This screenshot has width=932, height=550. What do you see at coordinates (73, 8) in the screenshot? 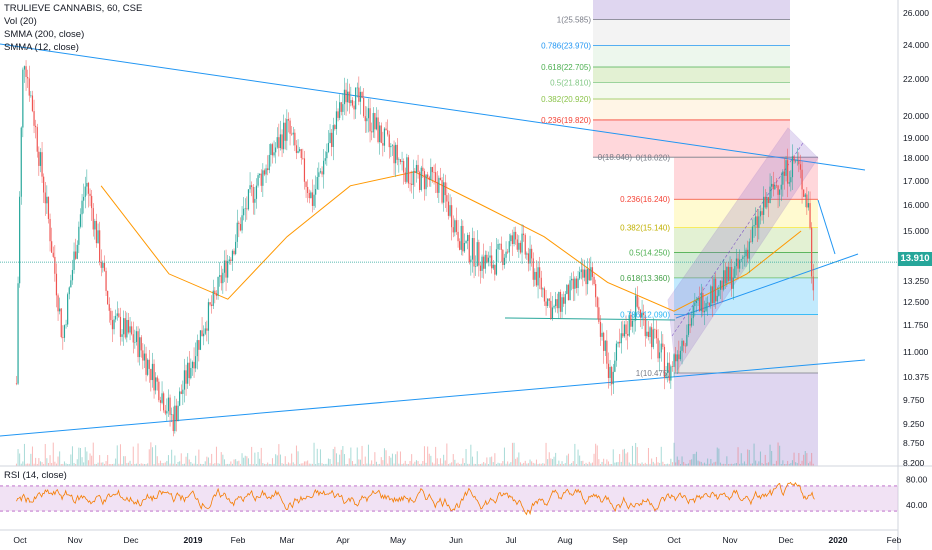
I see `symbol-title: TRULIEVE CANNABIS, 60, CSE` at bounding box center [73, 8].